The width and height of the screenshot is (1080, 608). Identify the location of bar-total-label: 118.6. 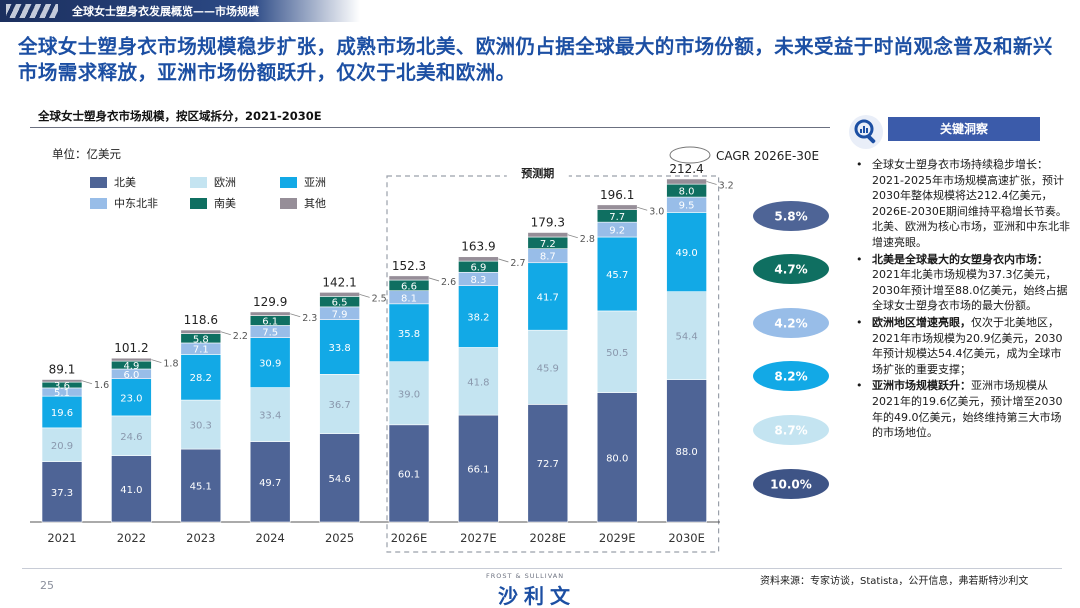
(201, 320).